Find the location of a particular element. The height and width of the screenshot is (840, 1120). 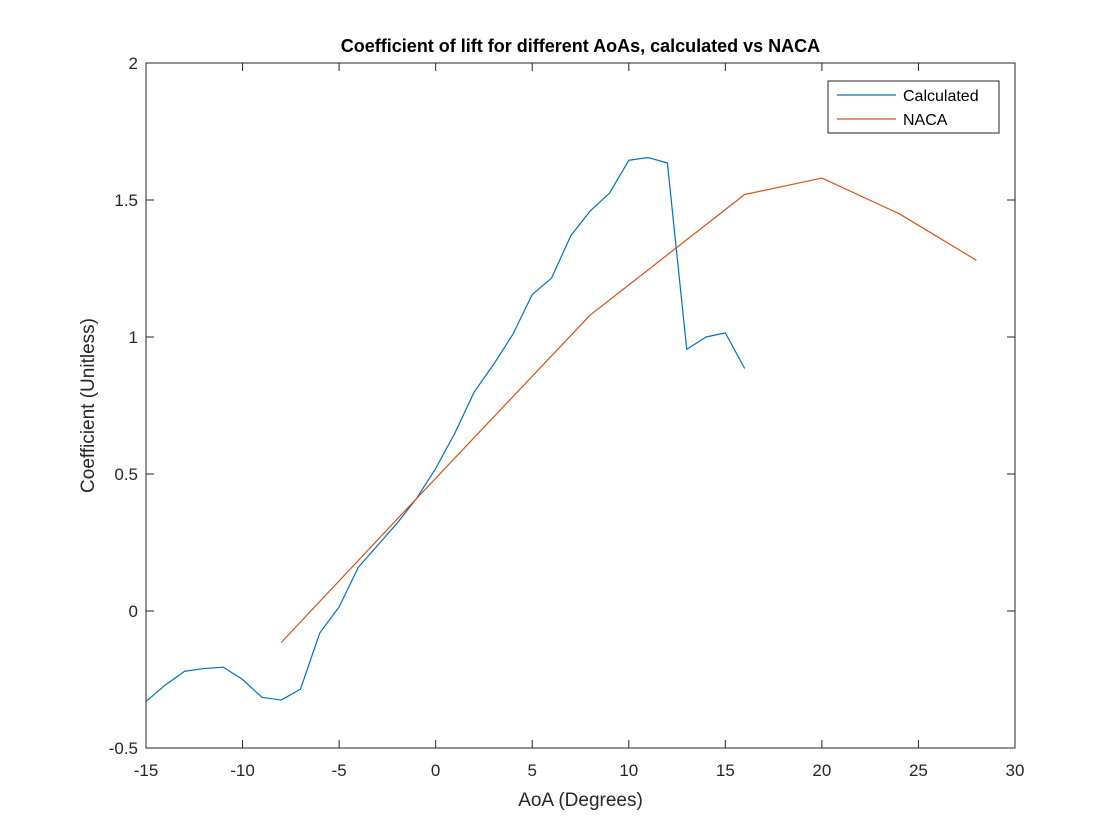

legend-label-naca: NACA is located at coordinates (925, 120).